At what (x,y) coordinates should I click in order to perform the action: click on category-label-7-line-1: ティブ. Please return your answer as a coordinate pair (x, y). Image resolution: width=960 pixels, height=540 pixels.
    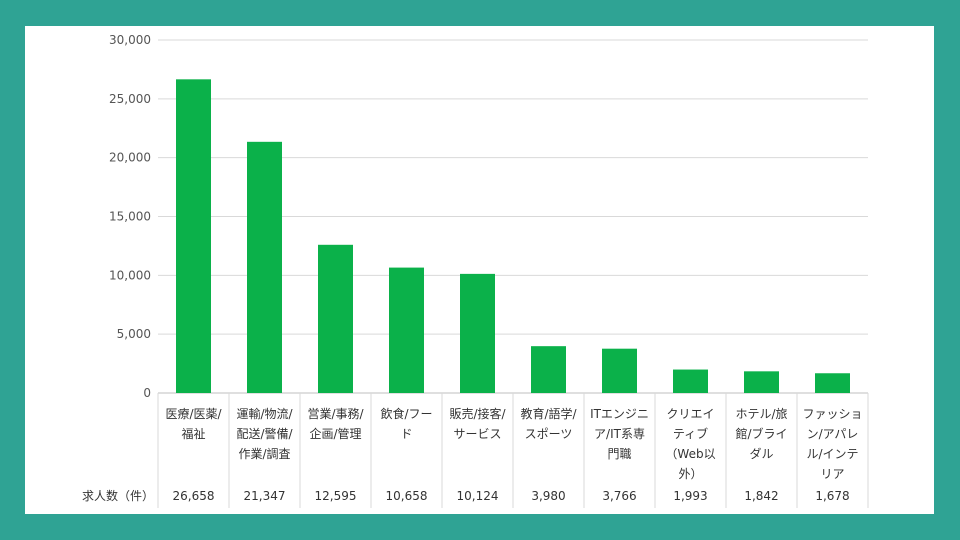
    Looking at the image, I should click on (690, 433).